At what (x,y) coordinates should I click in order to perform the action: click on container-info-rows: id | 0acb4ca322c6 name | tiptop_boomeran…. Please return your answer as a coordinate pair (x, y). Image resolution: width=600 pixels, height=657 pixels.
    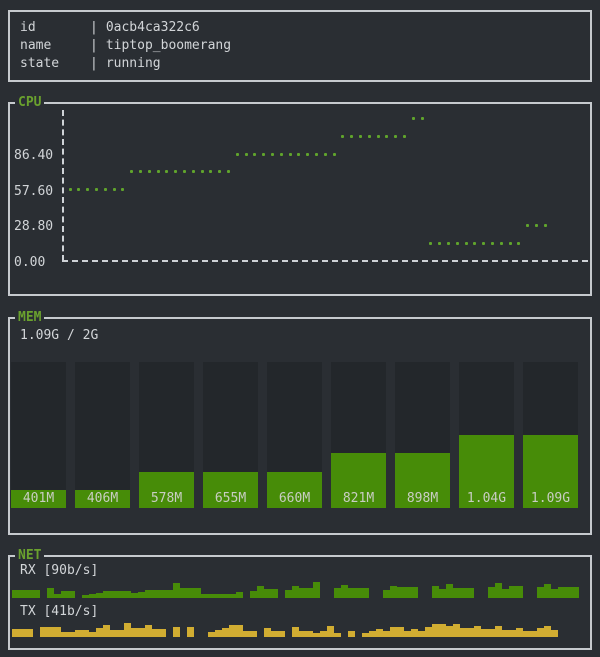
    Looking at the image, I should click on (300, 42).